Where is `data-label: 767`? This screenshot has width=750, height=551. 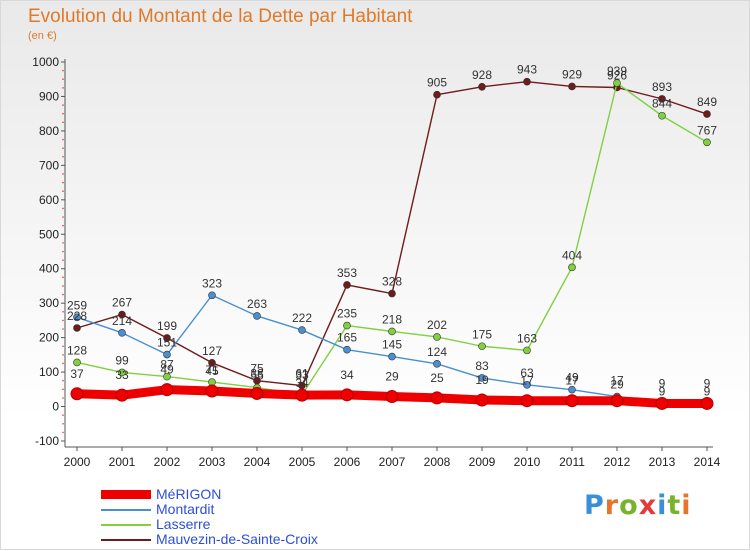 data-label: 767 is located at coordinates (707, 130).